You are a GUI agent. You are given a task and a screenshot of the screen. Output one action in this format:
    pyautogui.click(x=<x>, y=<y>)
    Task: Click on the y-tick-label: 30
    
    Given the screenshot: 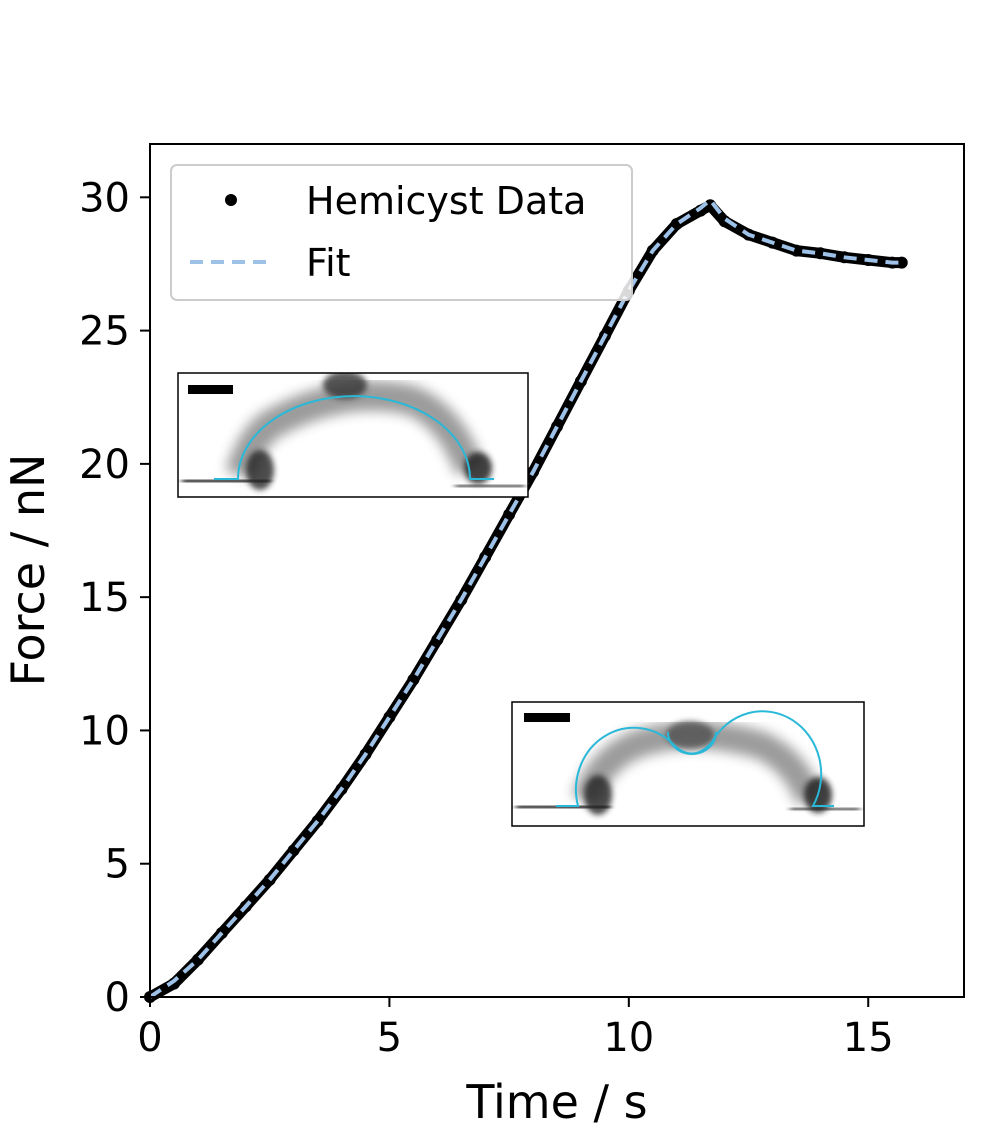 What is the action you would take?
    pyautogui.click(x=104, y=198)
    